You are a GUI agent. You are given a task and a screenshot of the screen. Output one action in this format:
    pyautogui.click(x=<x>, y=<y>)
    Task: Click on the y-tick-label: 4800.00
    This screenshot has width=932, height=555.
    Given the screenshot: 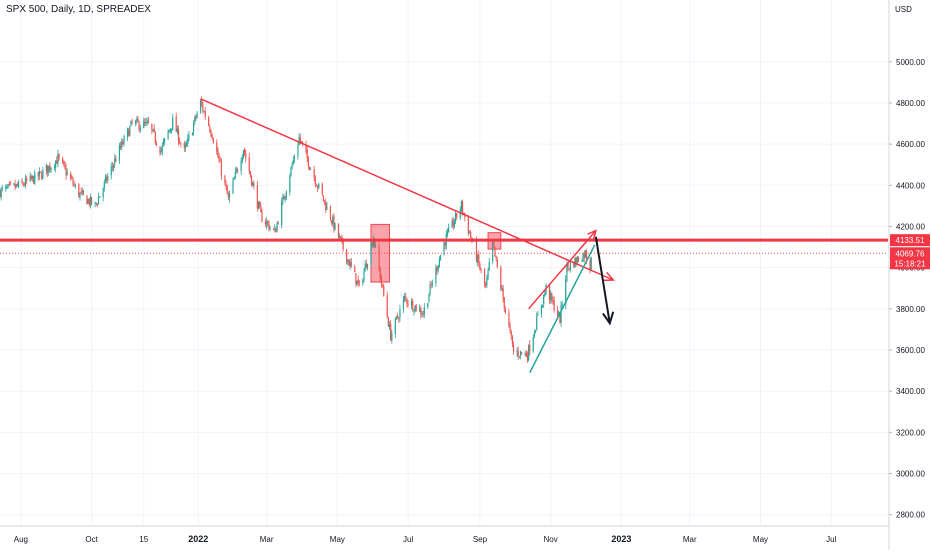 What is the action you would take?
    pyautogui.click(x=910, y=103)
    